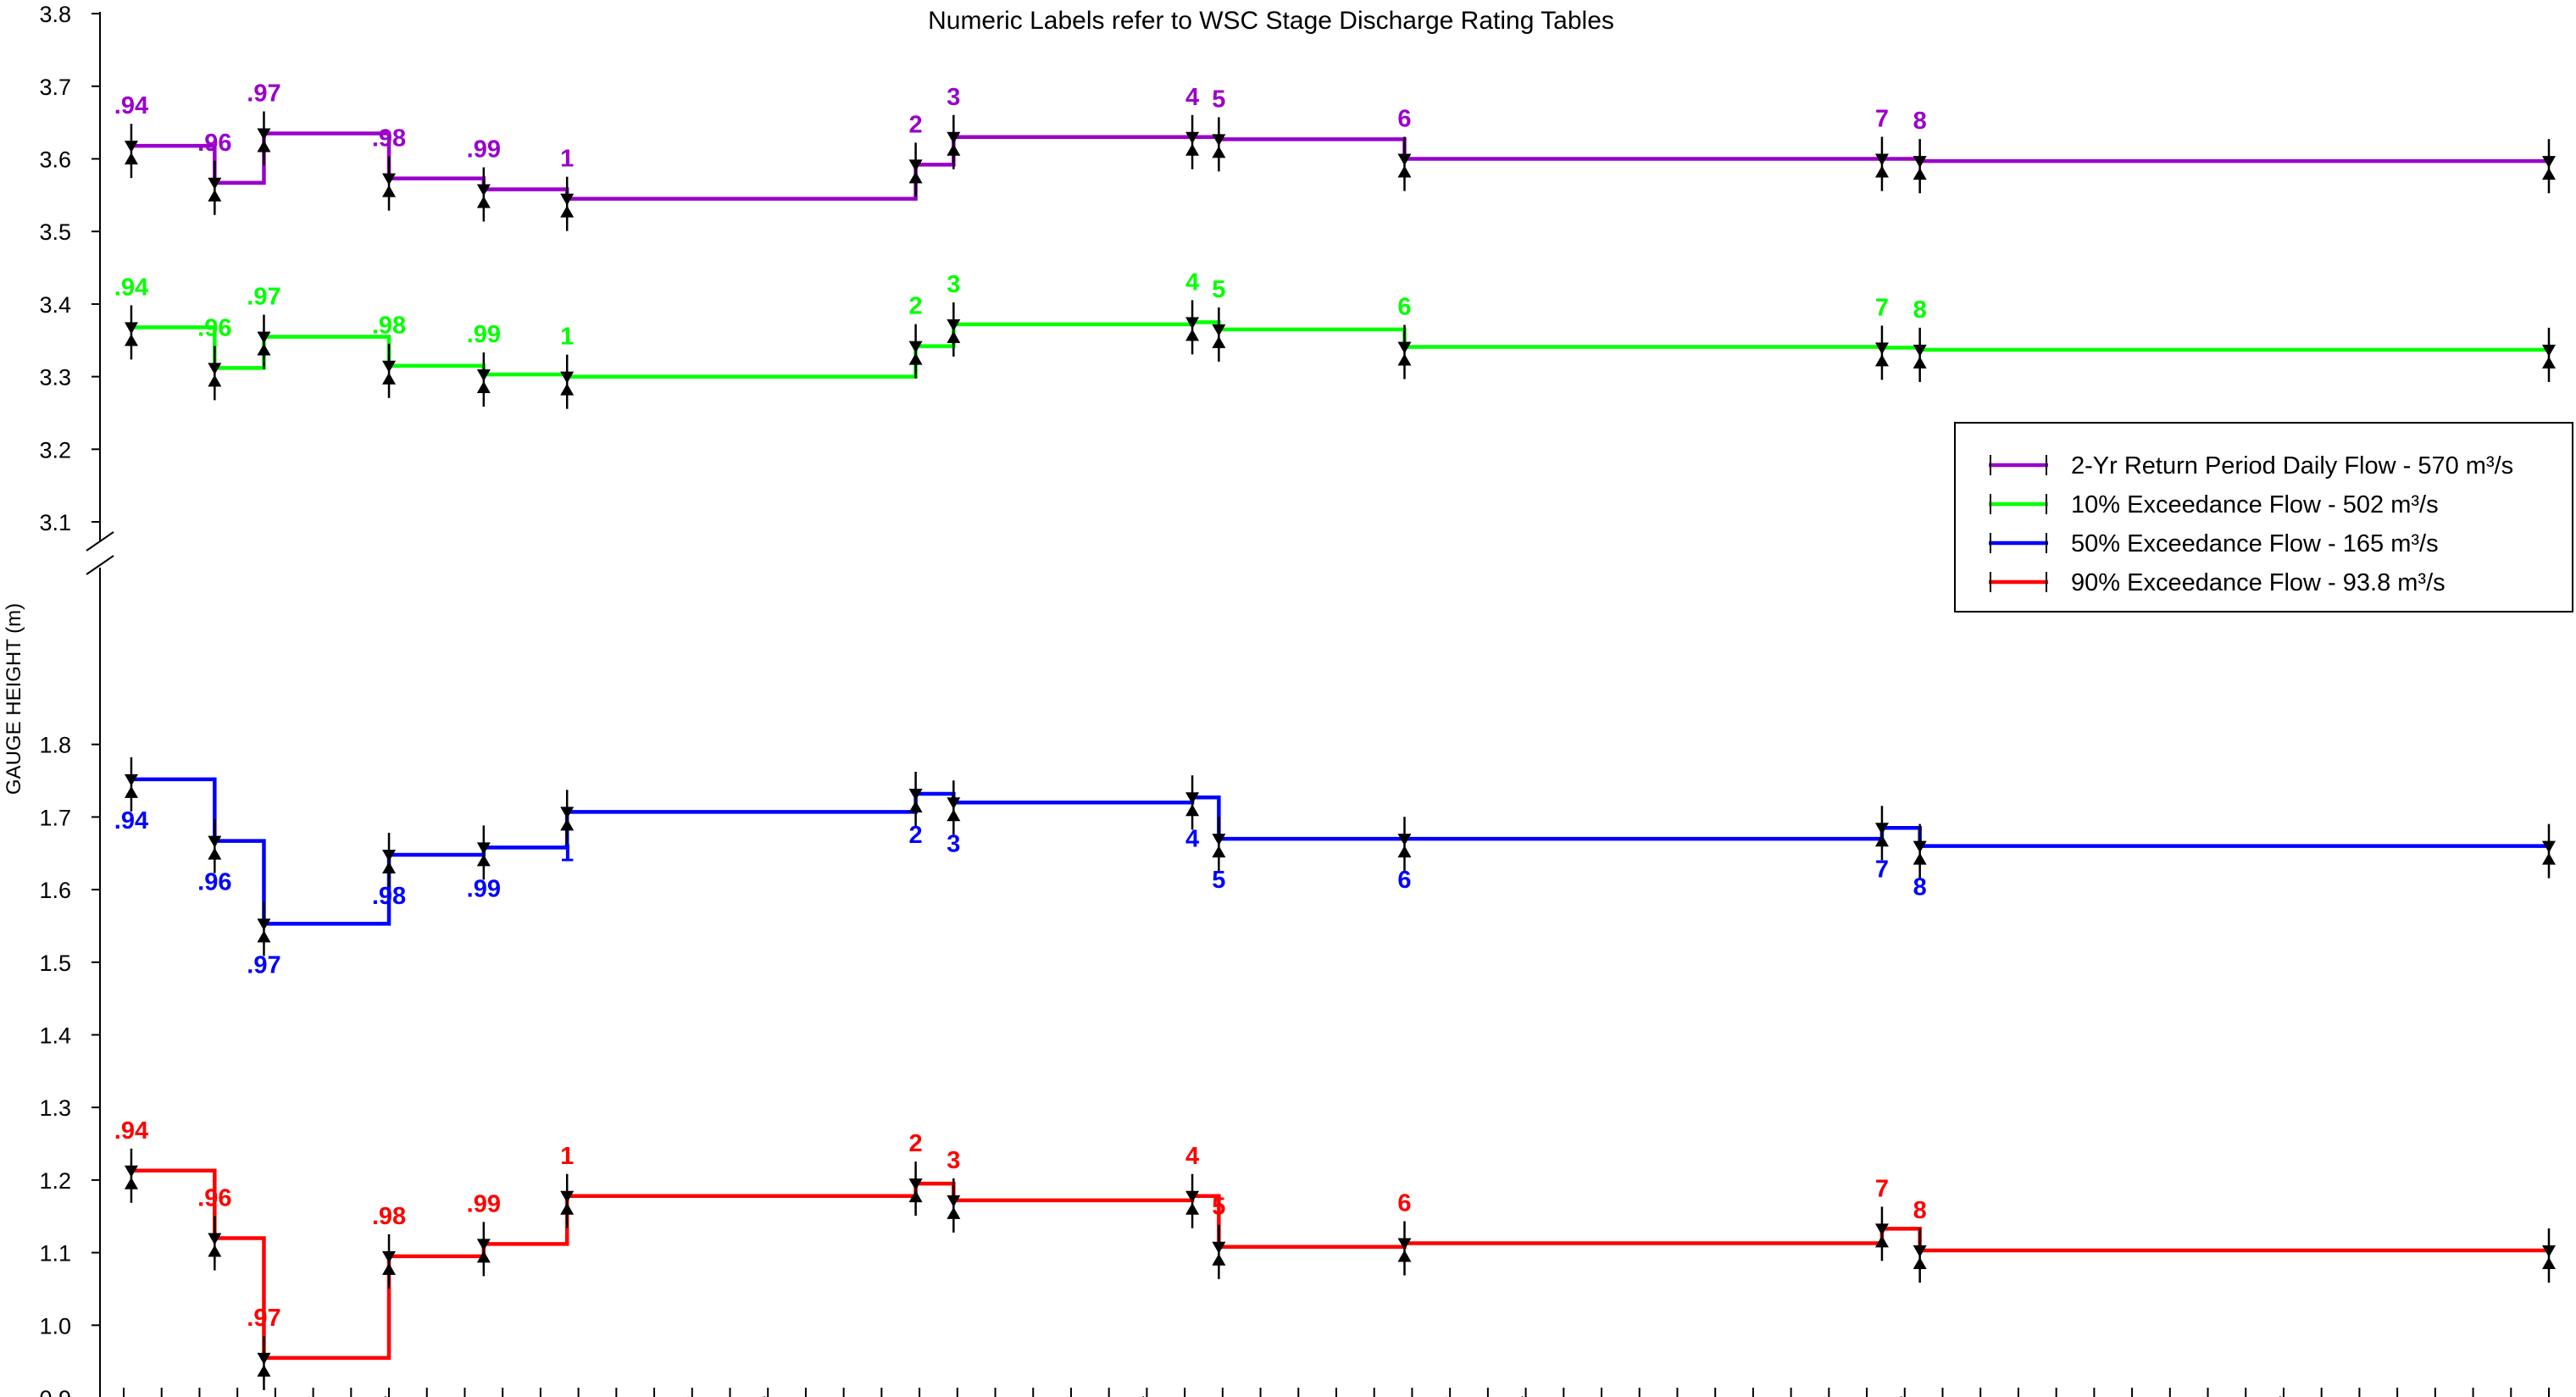 The width and height of the screenshot is (2576, 1397). Describe the element at coordinates (1192, 282) in the screenshot. I see `rating-label: 4` at that location.